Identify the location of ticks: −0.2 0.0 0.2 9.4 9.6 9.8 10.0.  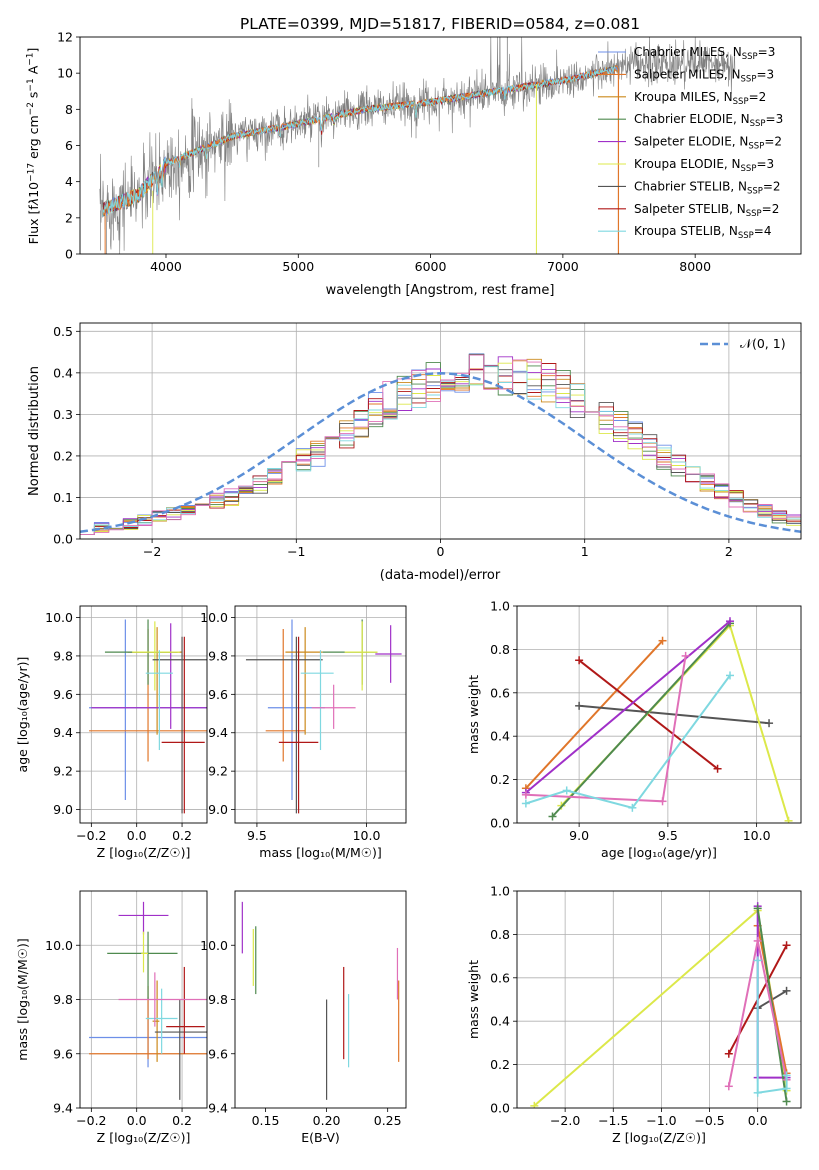
(118, 1033).